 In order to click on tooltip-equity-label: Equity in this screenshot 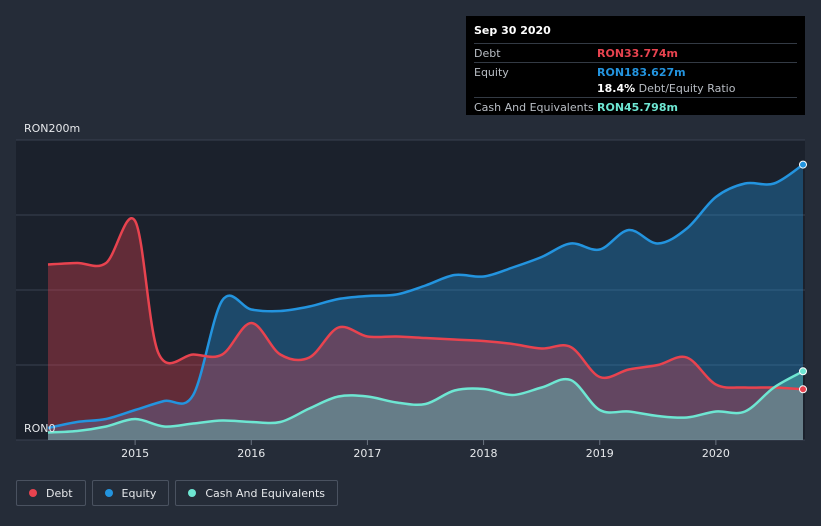, I will do `click(491, 72)`.